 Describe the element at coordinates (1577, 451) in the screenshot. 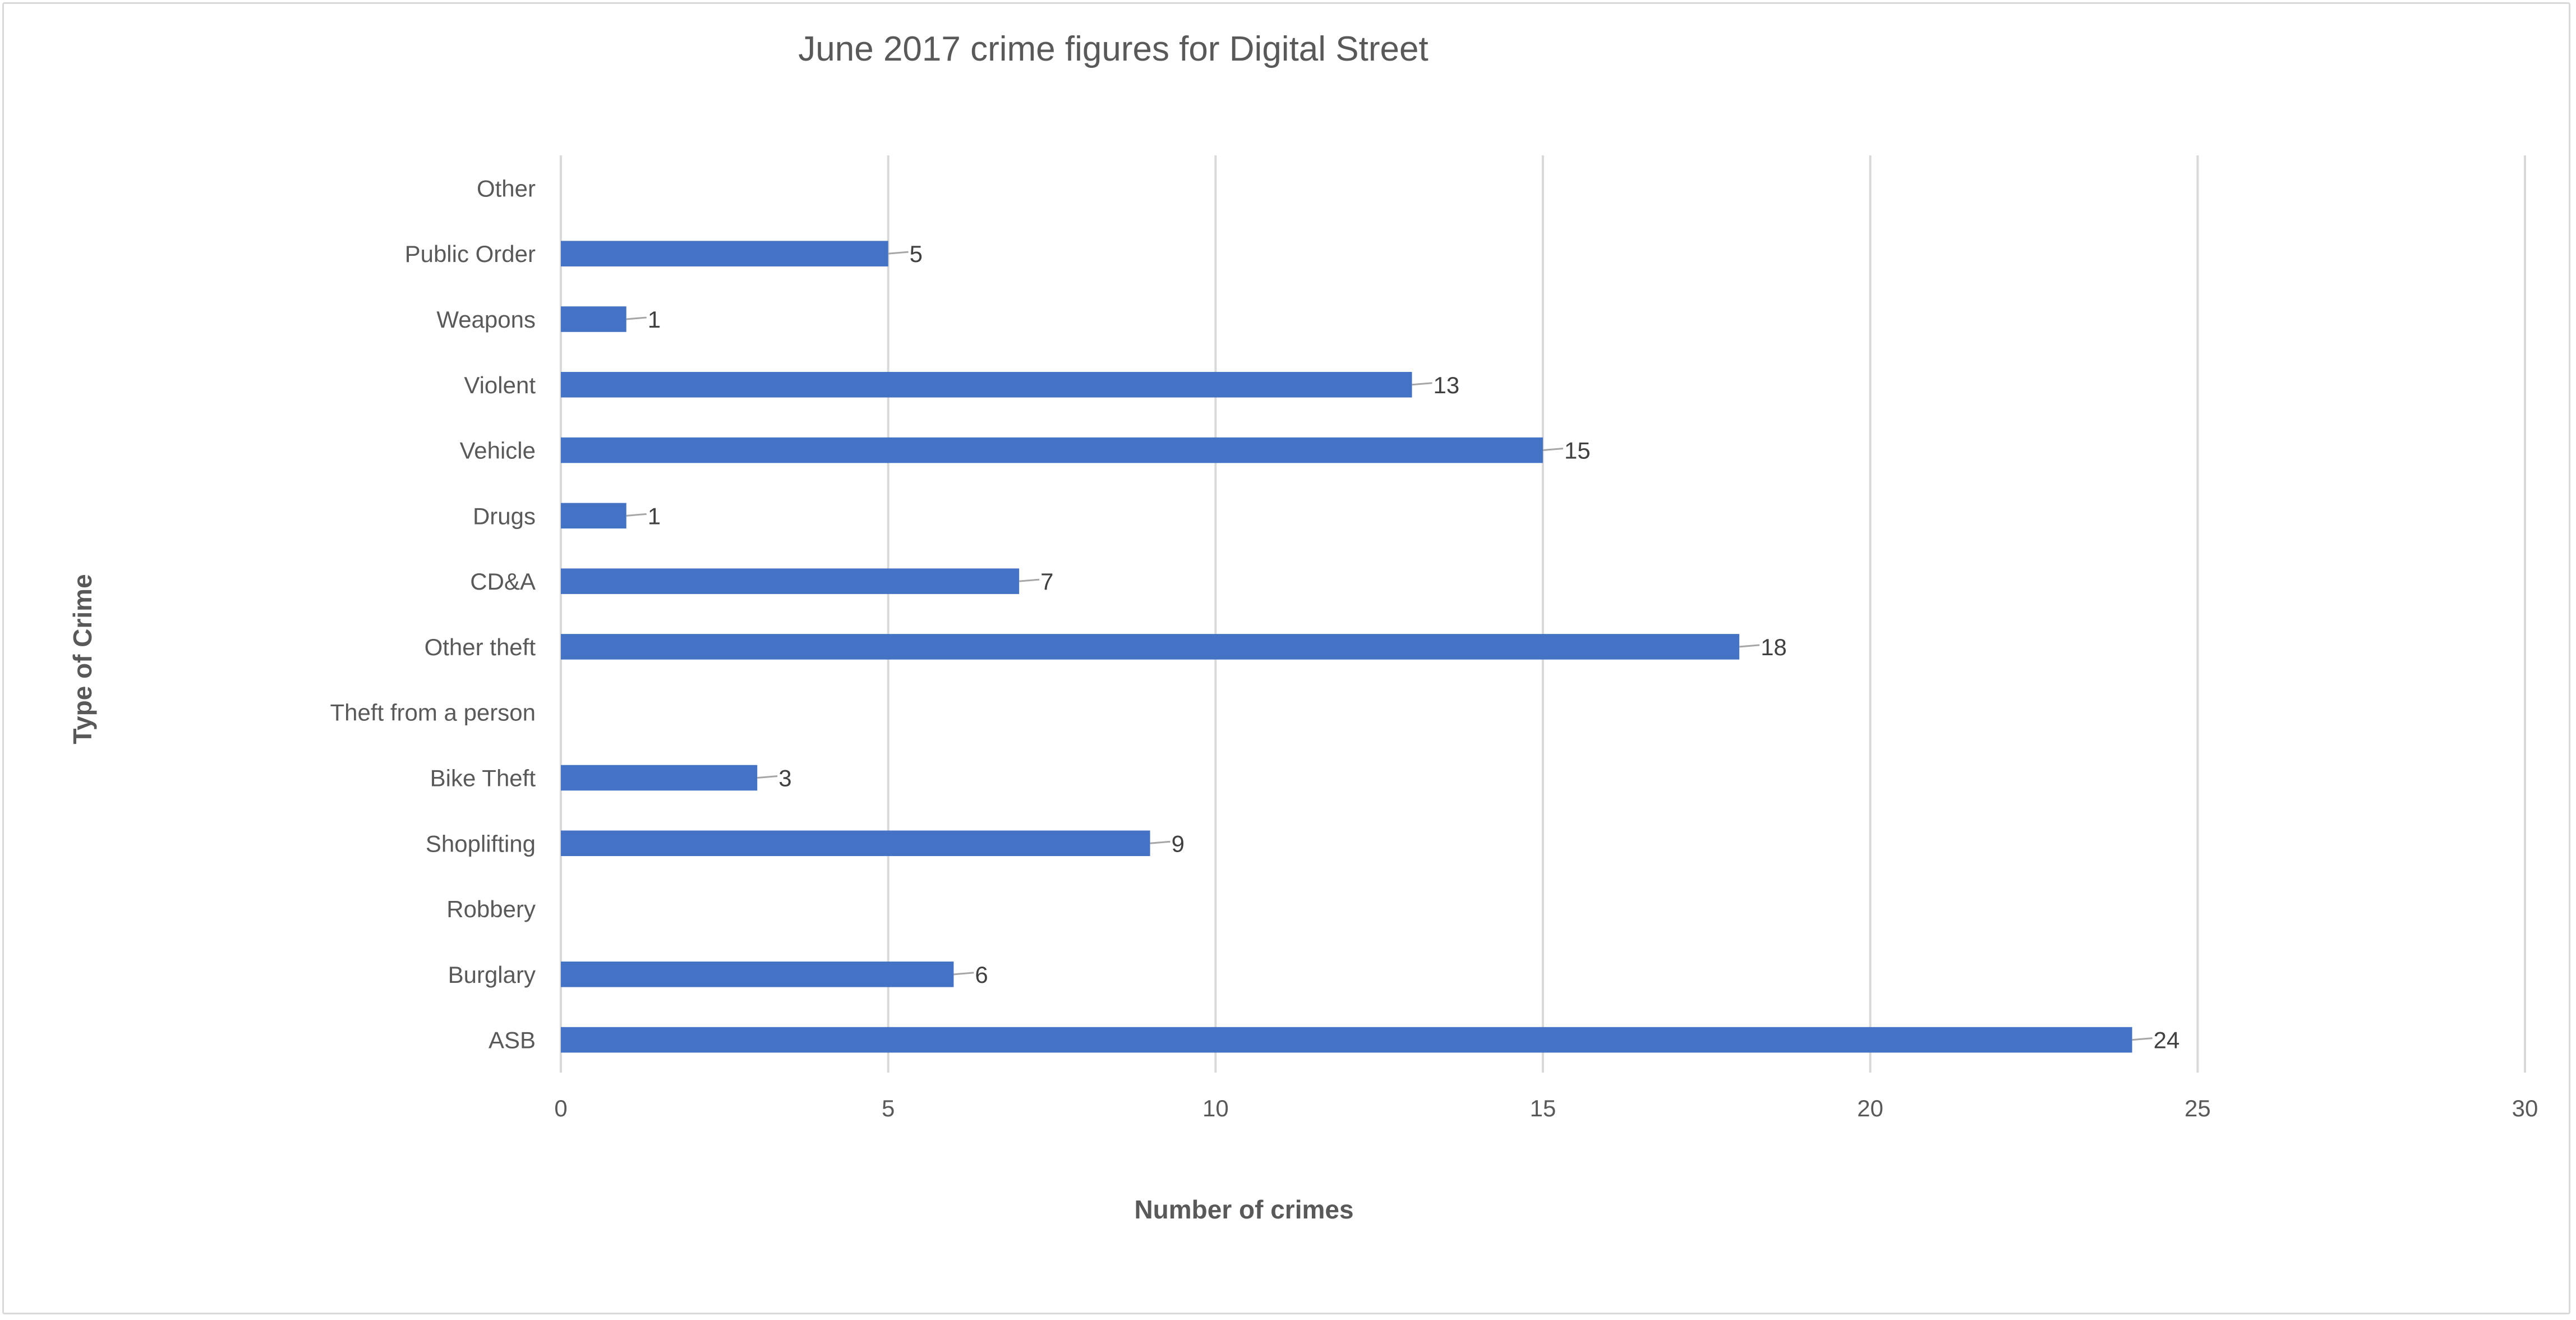

I see `data-label: 15` at that location.